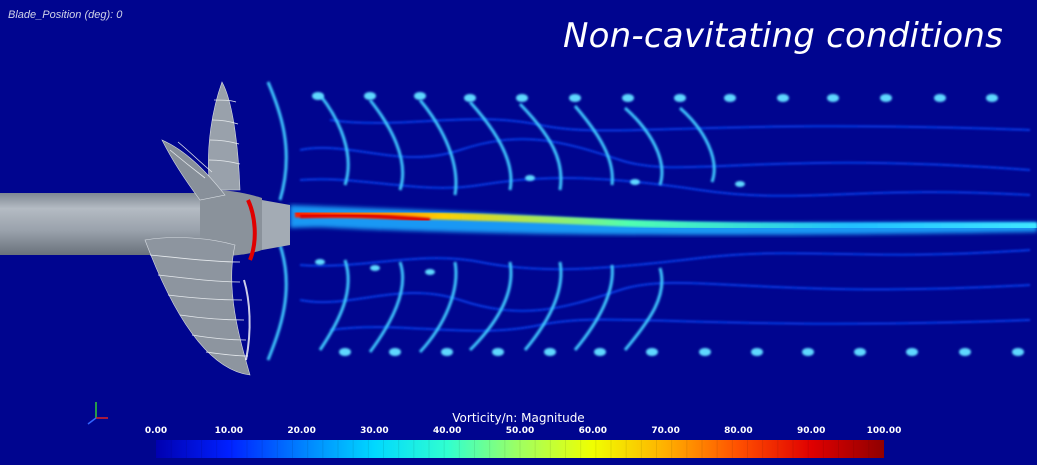 Image resolution: width=1037 pixels, height=465 pixels. I want to click on legend-tick-label: 70.00, so click(665, 431).